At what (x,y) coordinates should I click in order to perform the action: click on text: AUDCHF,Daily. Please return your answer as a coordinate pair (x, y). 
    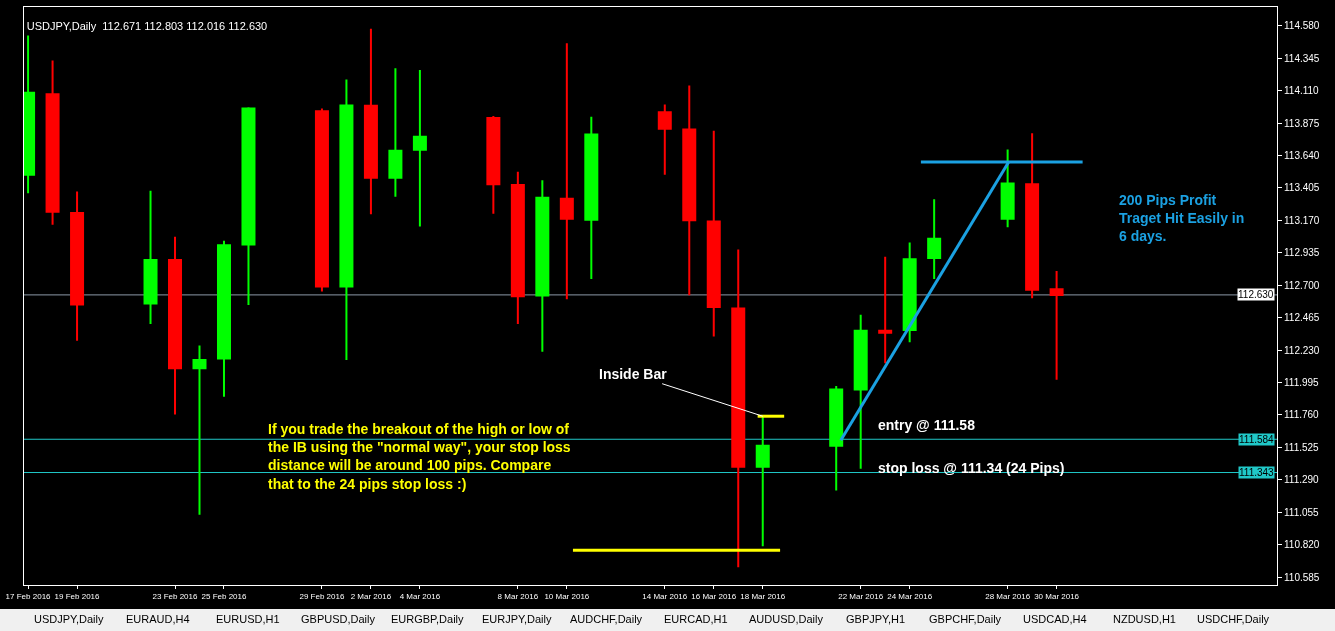
    Looking at the image, I should click on (606, 619).